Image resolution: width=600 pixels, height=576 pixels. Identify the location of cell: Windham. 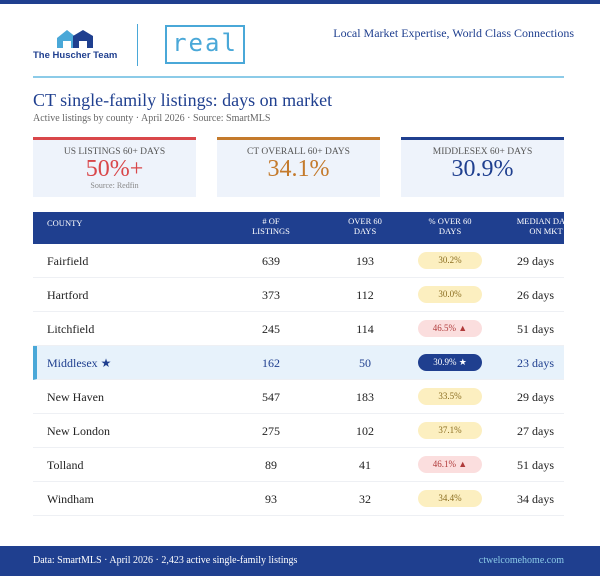
(70, 499).